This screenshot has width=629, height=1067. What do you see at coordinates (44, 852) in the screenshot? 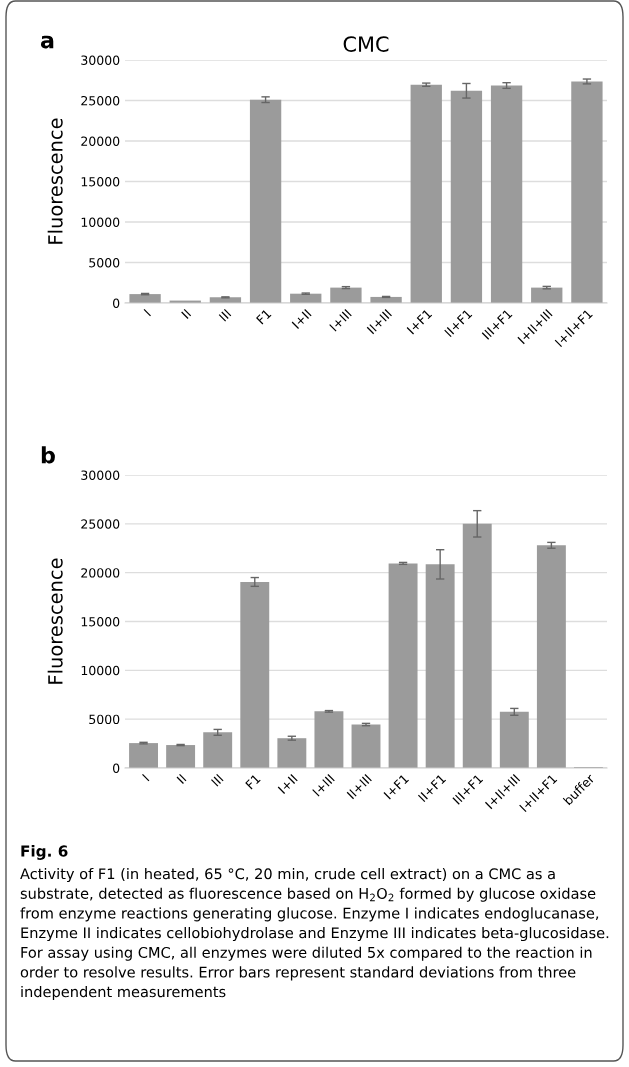
I see `caption: Fig. 6` at bounding box center [44, 852].